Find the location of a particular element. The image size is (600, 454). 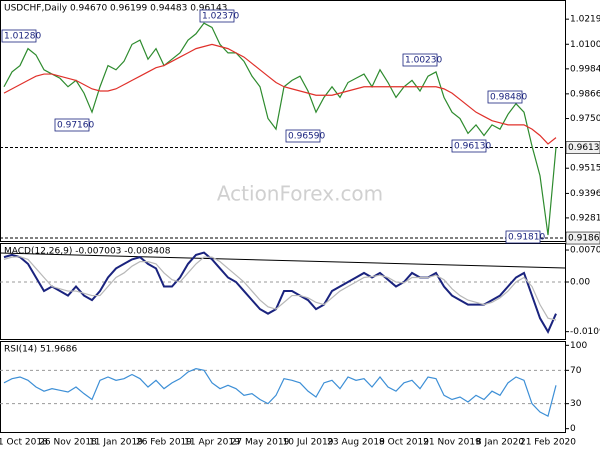

annotation: 0.96590 is located at coordinates (306, 137).